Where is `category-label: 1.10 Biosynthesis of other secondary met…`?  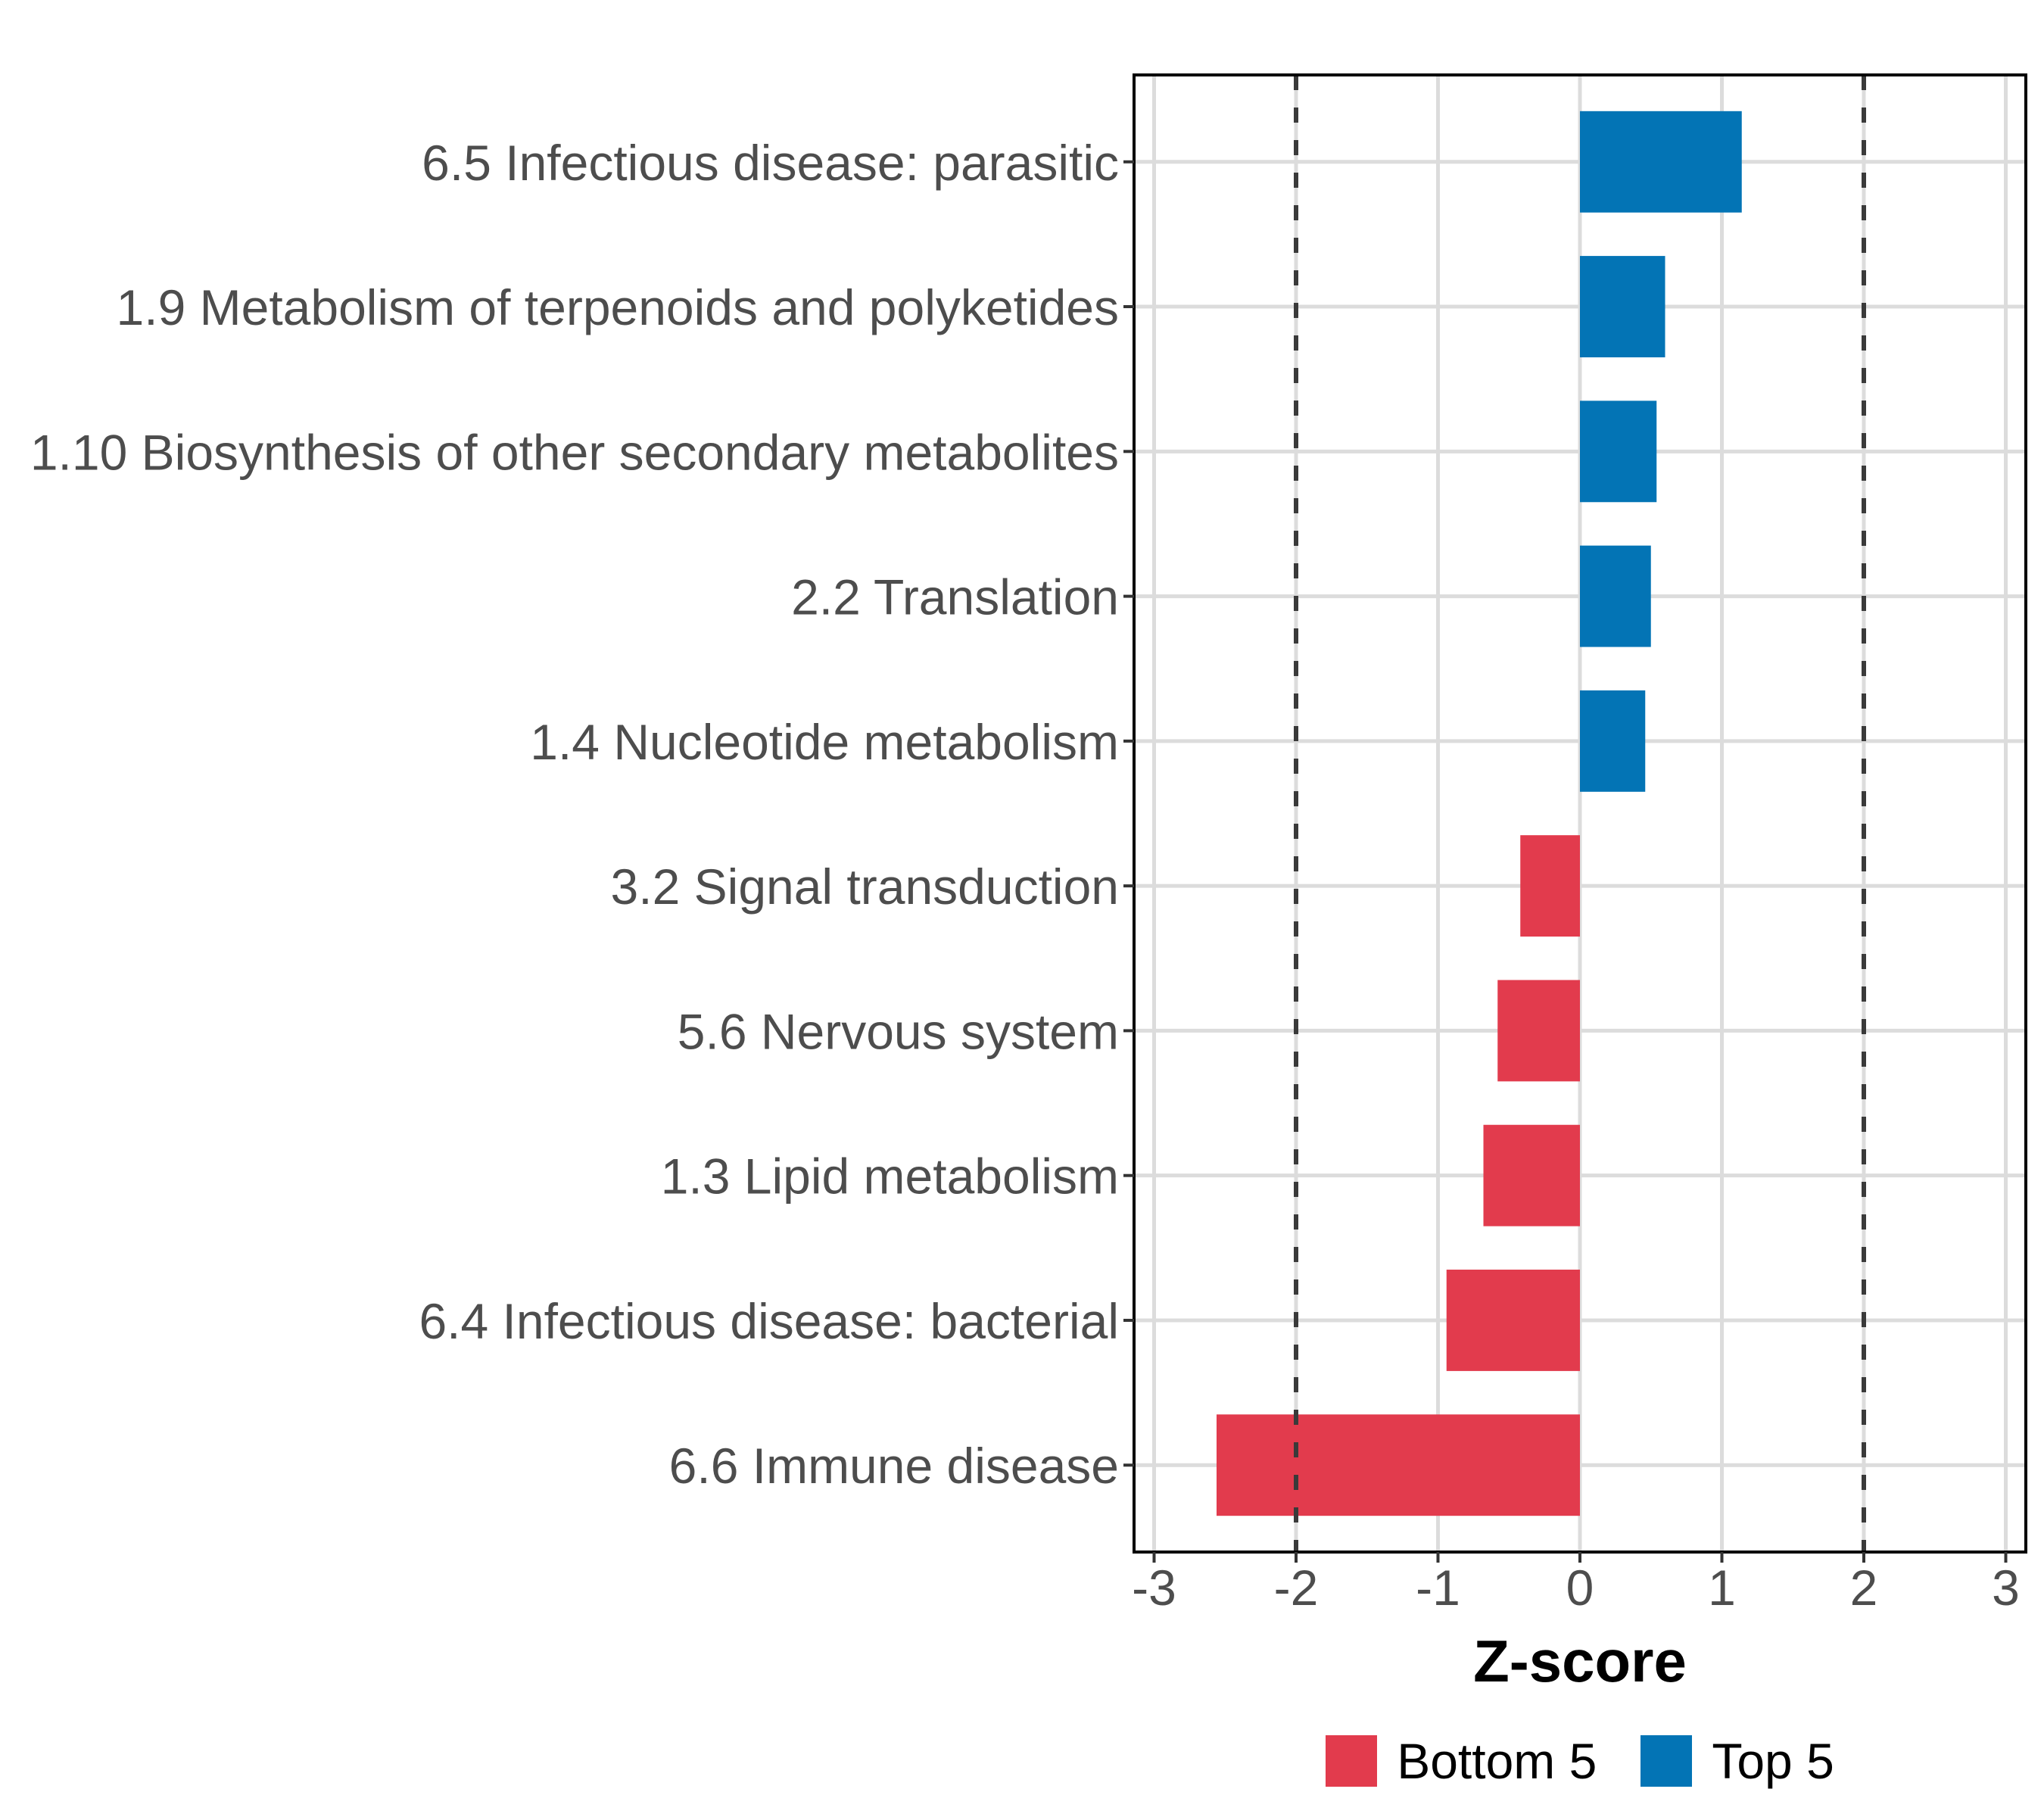
category-label: 1.10 Biosynthesis of other secondary met… is located at coordinates (574, 452).